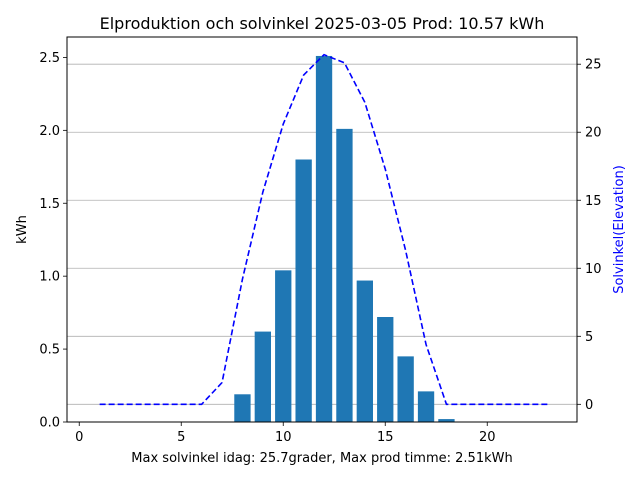  Describe the element at coordinates (589, 235) in the screenshot. I see `y2-axis-ticks: 0 5 10 15 20 25` at that location.